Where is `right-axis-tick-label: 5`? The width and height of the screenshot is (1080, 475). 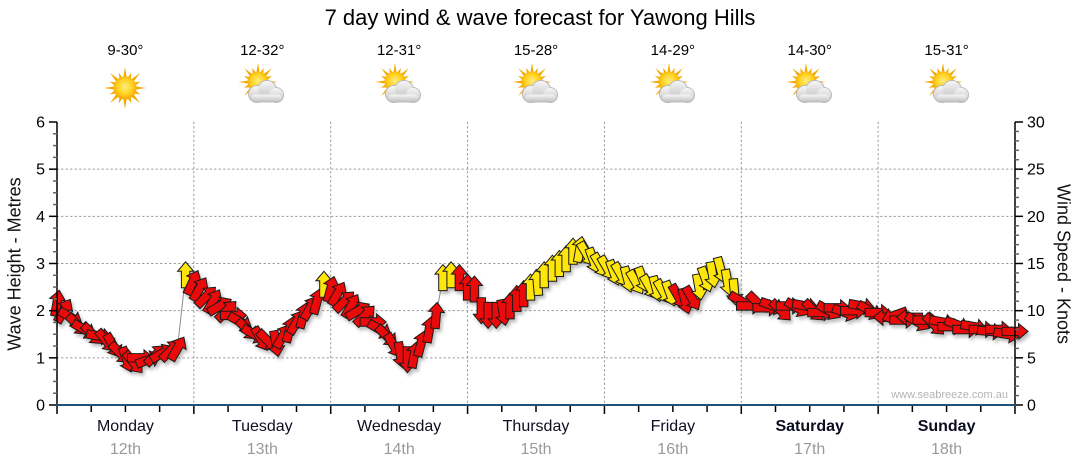 right-axis-tick-label: 5 is located at coordinates (1031, 358).